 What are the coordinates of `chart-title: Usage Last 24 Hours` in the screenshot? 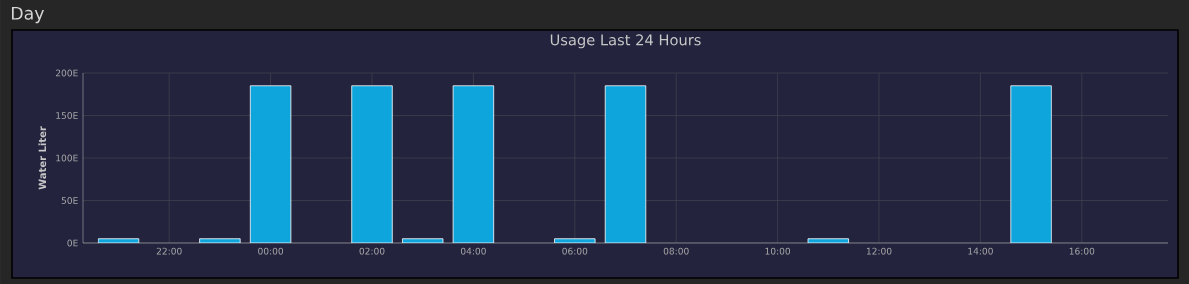 It's located at (625, 41).